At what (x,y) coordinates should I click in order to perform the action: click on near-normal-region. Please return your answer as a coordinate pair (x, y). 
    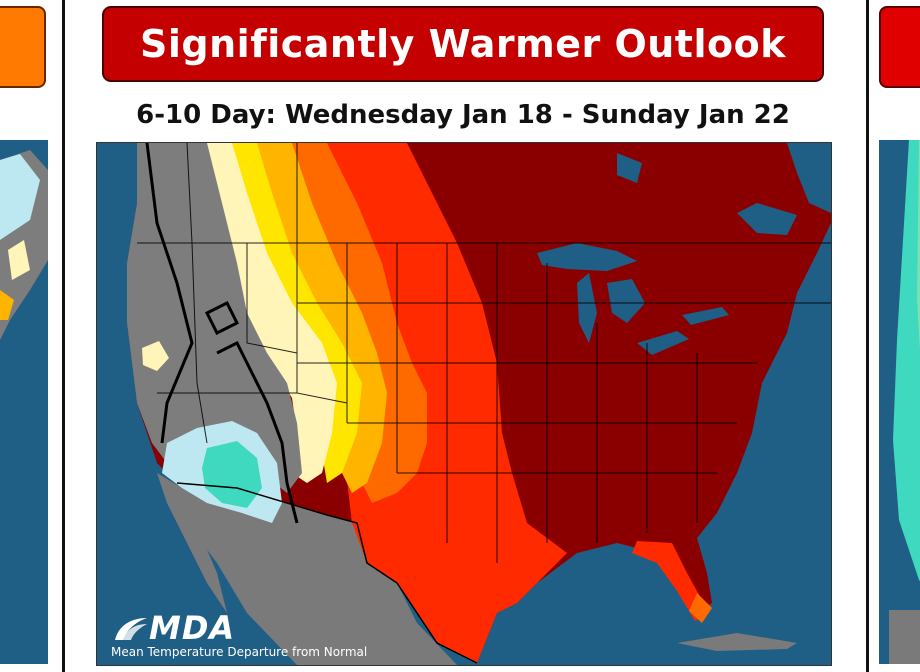
    Looking at the image, I should click on (214, 318).